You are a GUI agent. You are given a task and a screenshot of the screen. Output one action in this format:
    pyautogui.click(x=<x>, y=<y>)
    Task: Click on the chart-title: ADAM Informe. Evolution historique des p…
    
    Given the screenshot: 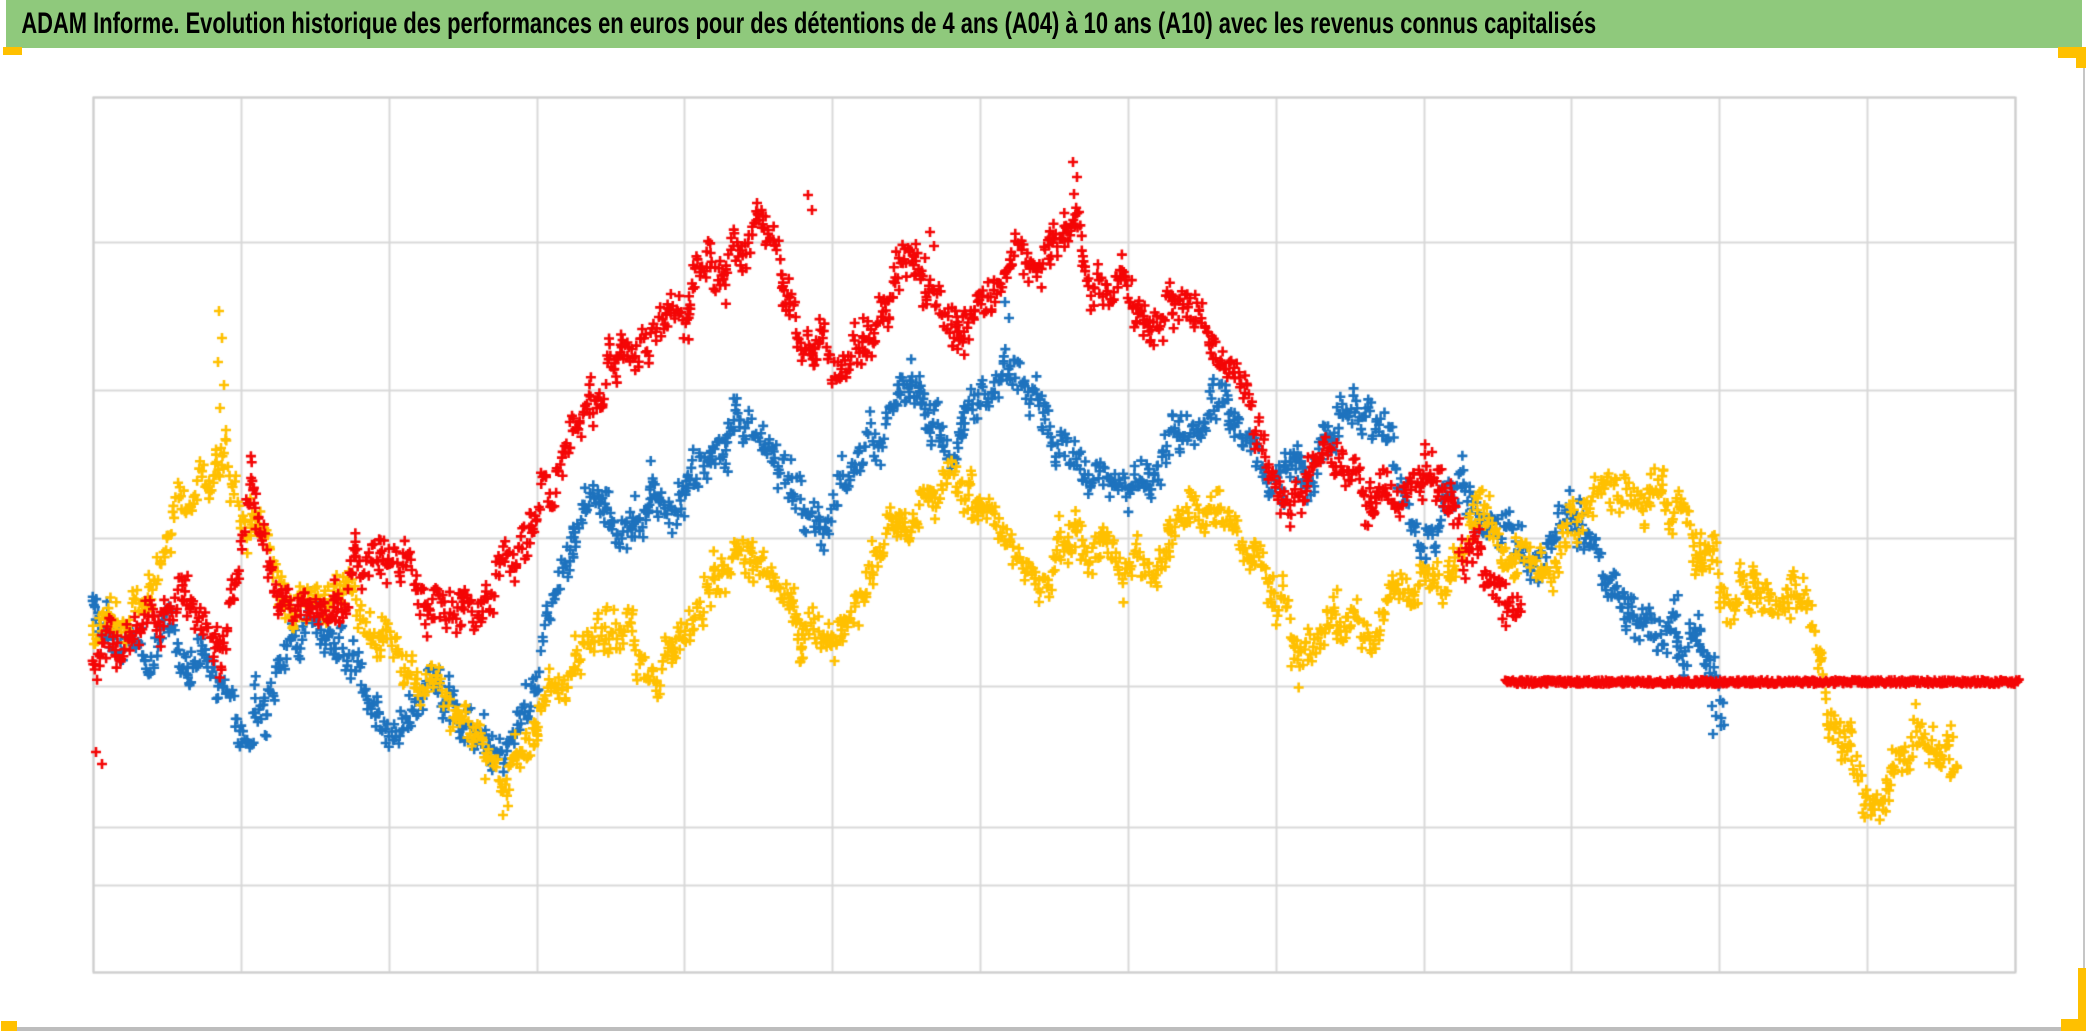 What is the action you would take?
    pyautogui.click(x=809, y=23)
    